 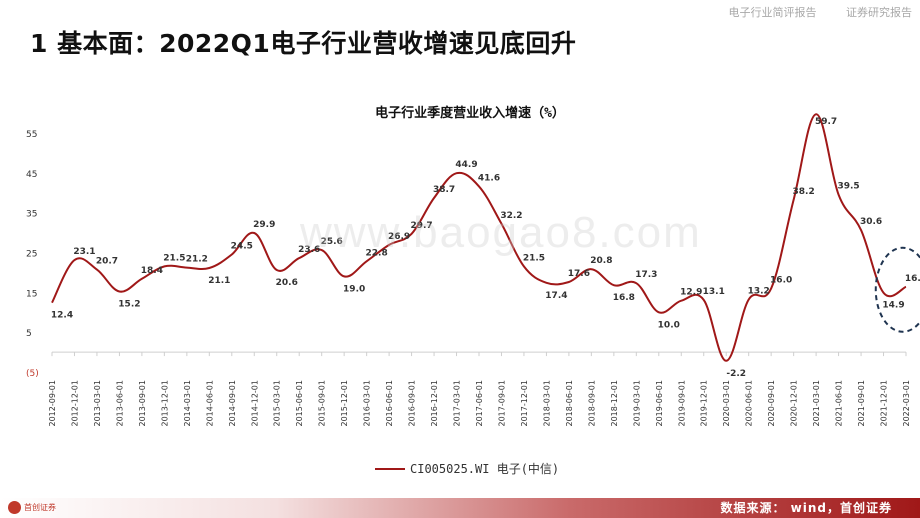 What do you see at coordinates (389, 403) in the screenshot?
I see `x-tick-label: 2016-06-01` at bounding box center [389, 403].